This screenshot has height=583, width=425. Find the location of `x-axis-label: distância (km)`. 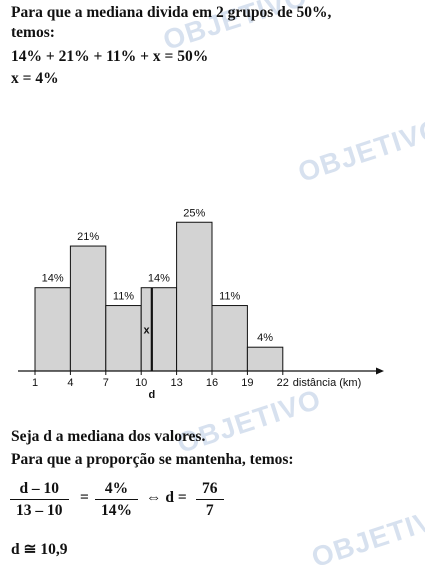

x-axis-label: distância (km) is located at coordinates (327, 383).